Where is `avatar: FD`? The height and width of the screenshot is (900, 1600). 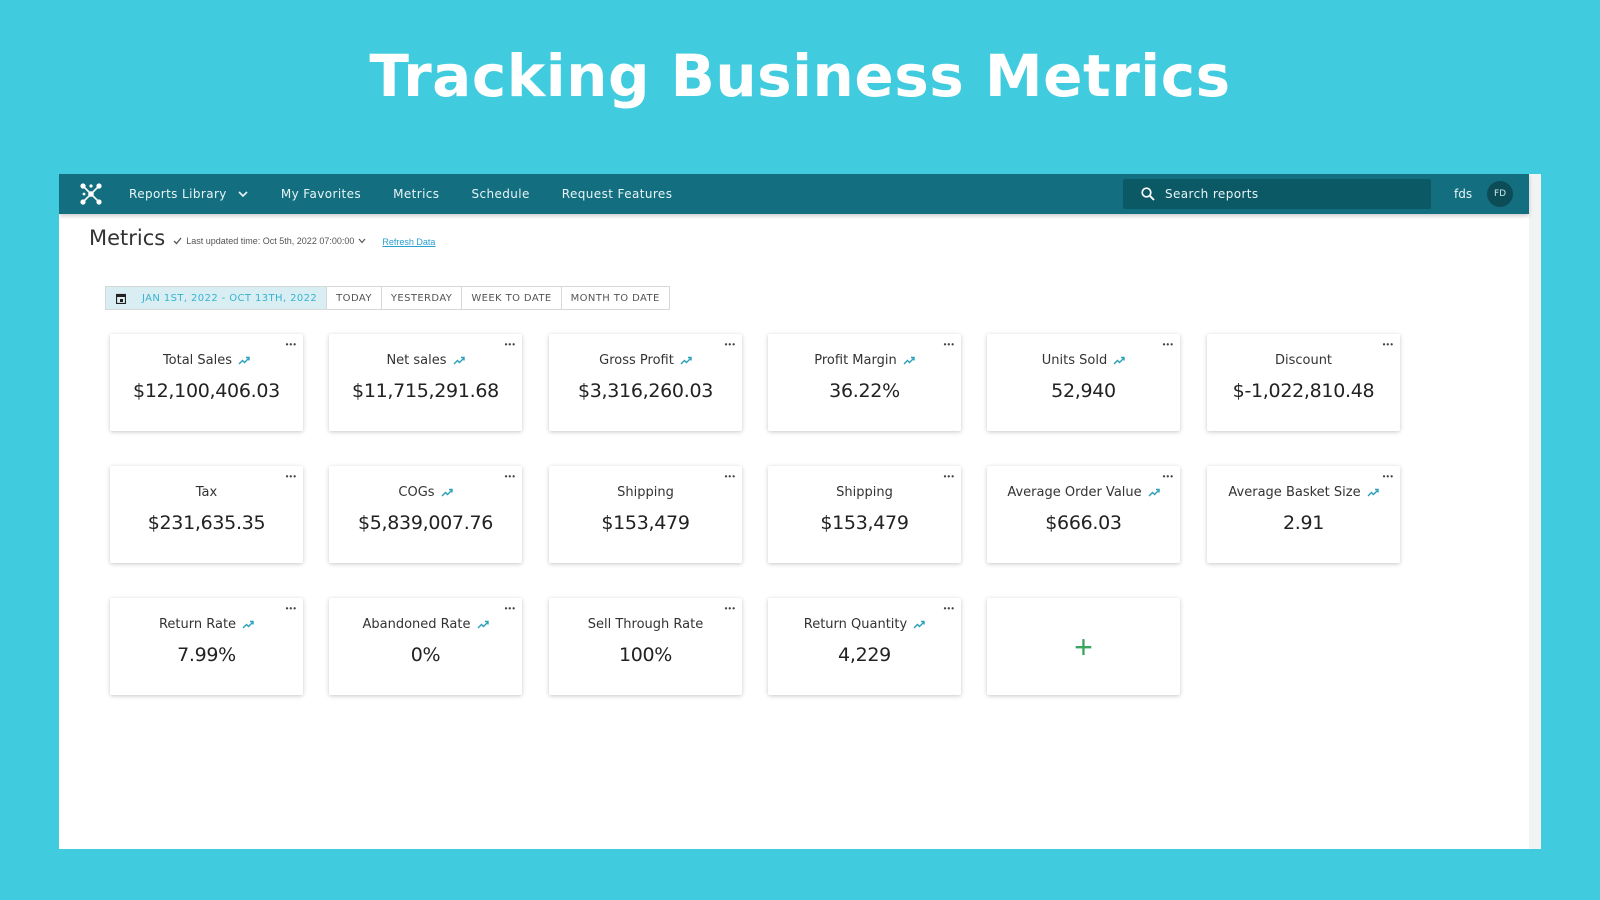 avatar: FD is located at coordinates (1500, 194).